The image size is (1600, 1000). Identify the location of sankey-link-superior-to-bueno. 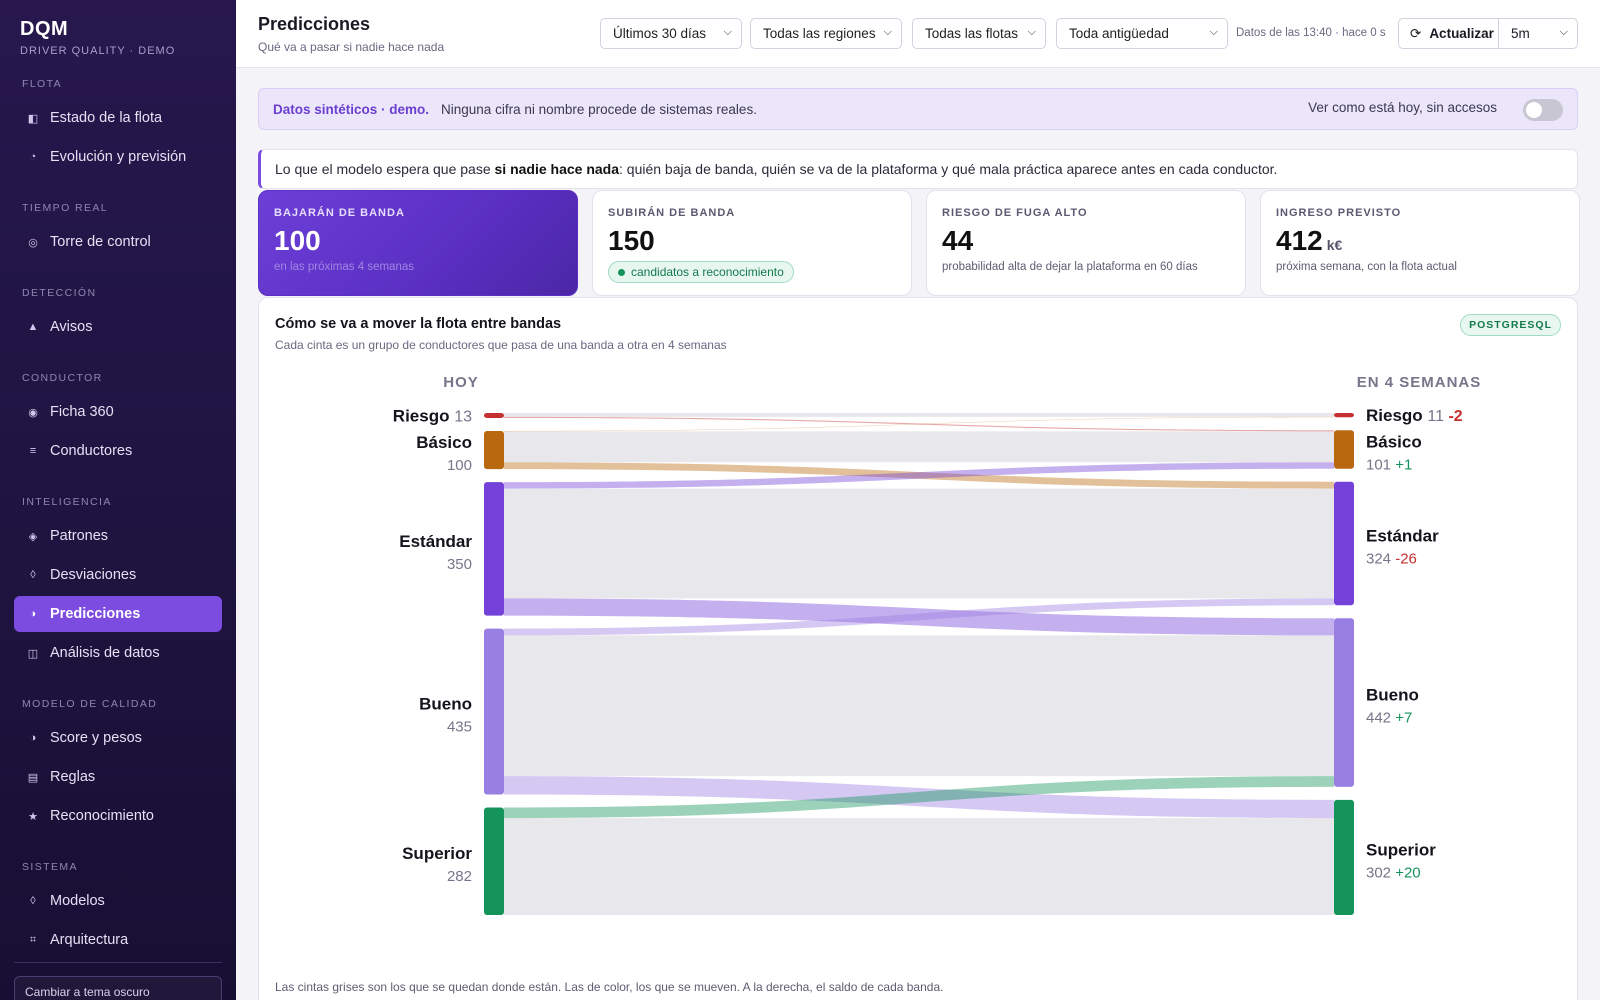
(919, 797).